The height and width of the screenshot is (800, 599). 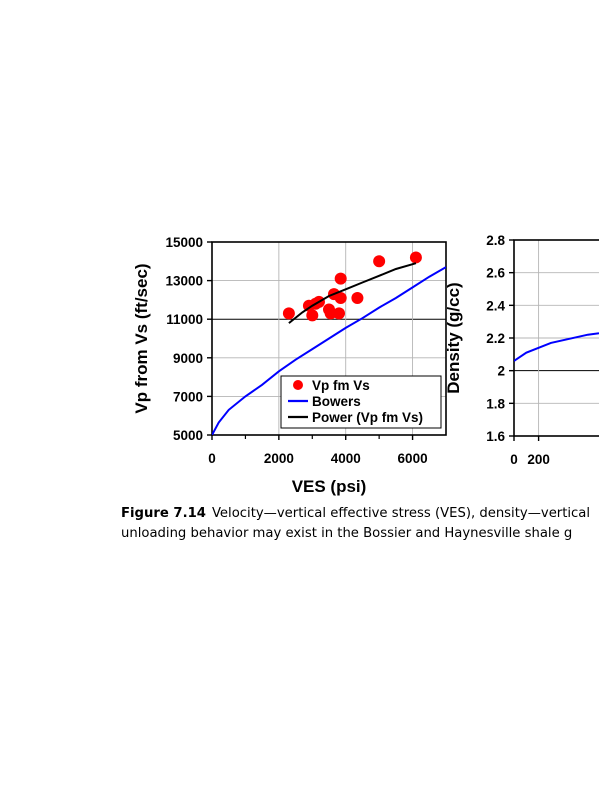 I want to click on x-tick-label: 4000, so click(x=346, y=458).